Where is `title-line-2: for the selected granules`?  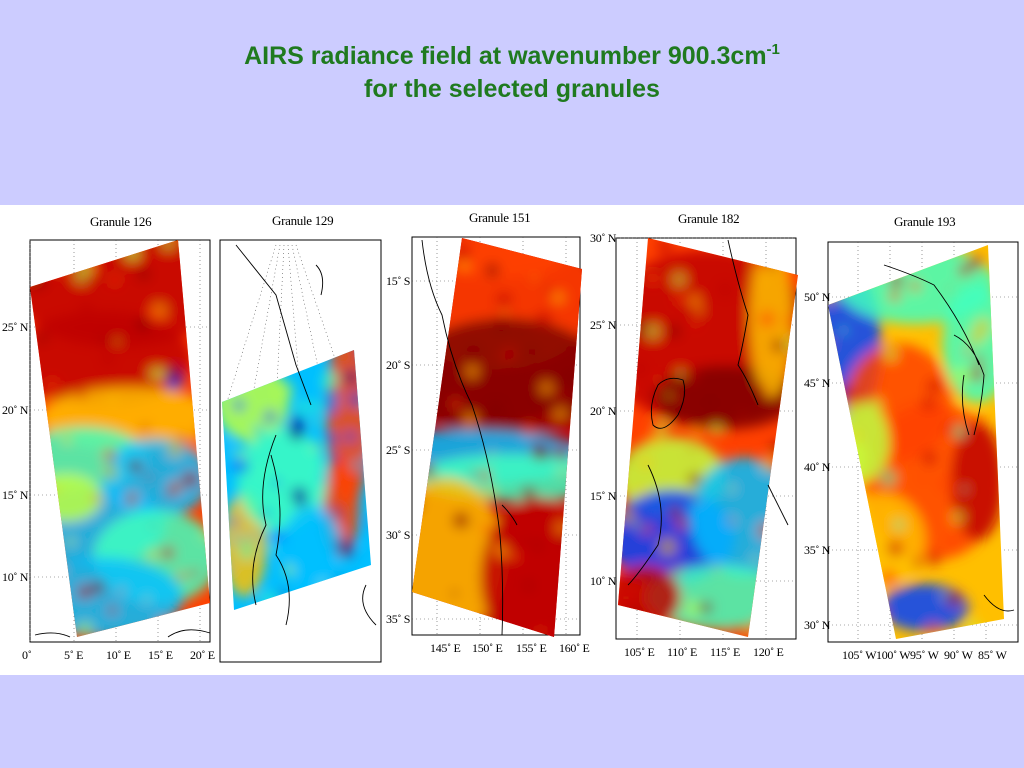
title-line-2: for the selected granules is located at coordinates (512, 89).